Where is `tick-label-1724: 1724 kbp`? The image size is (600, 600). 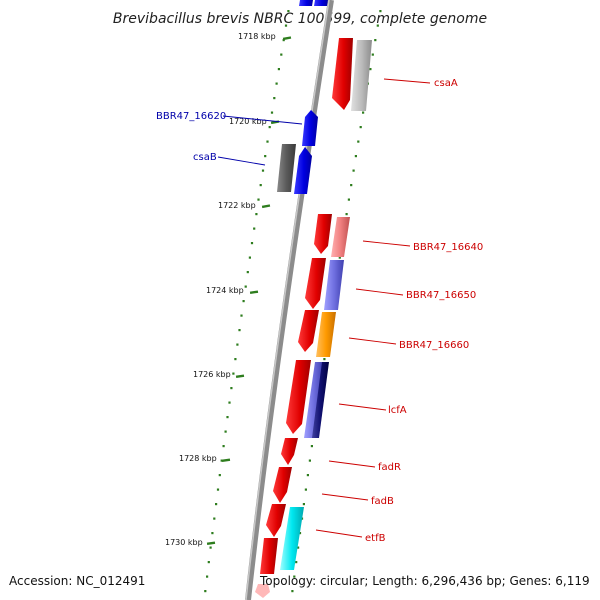
tick-label-1724: 1724 kbp is located at coordinates (225, 290).